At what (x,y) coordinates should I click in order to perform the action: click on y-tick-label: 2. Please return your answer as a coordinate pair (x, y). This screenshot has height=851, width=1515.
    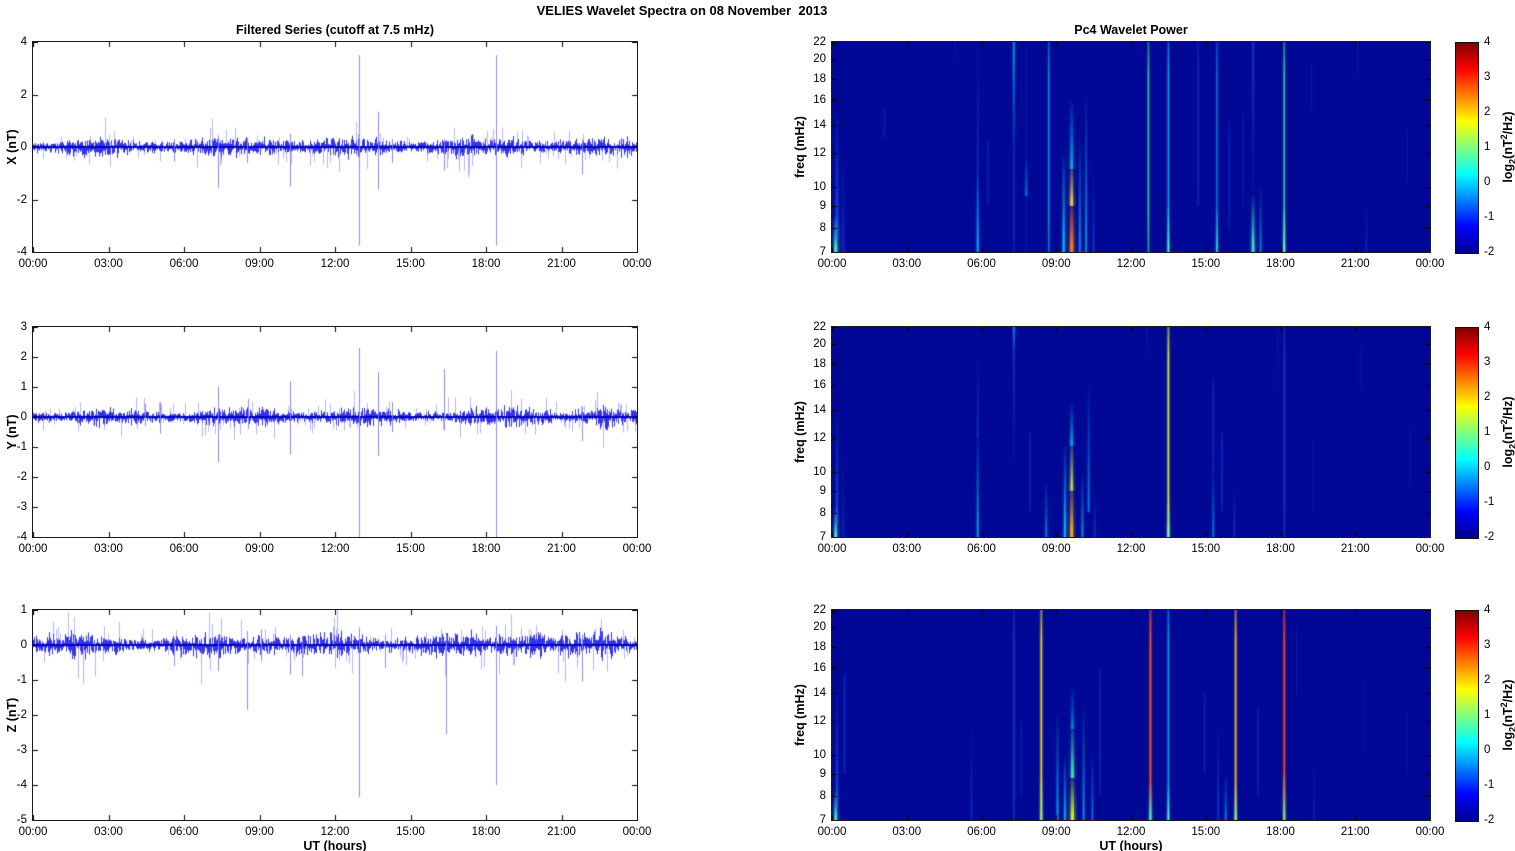
    Looking at the image, I should click on (23, 94).